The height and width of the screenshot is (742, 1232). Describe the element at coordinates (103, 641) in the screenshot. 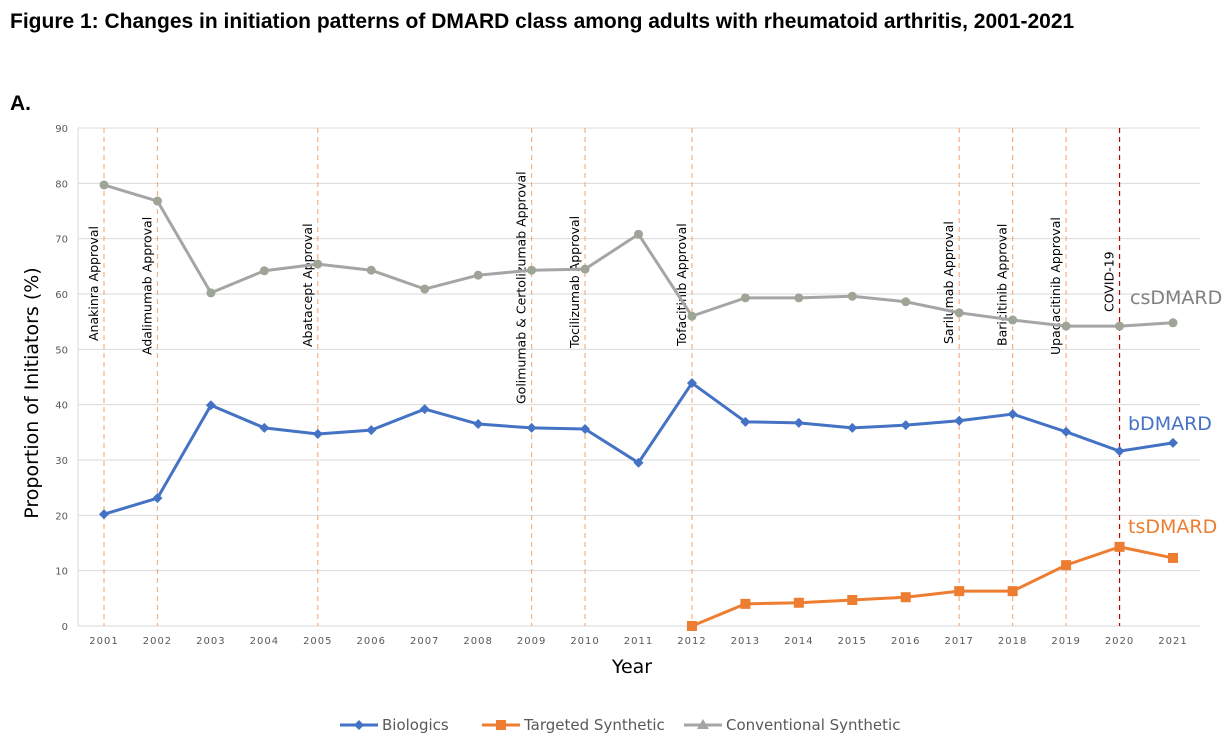

I see `x-tick-label: 2001` at that location.